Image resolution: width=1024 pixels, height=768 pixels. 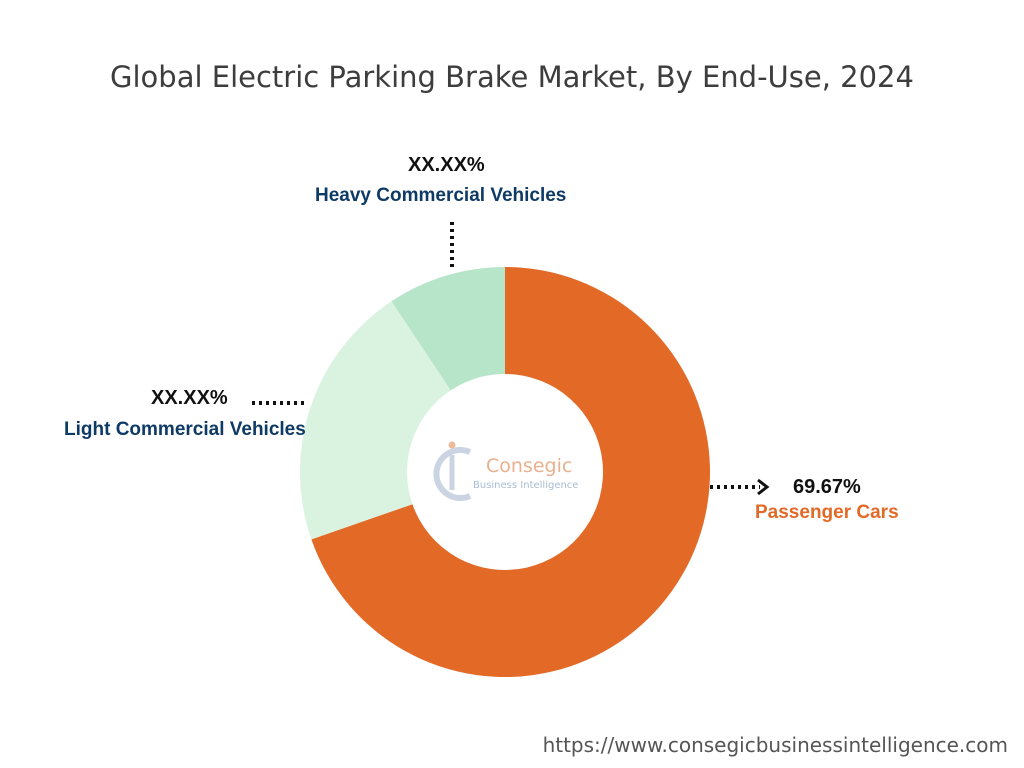 What do you see at coordinates (185, 429) in the screenshot?
I see `light-commercial-label: Light Commercial Vehicles` at bounding box center [185, 429].